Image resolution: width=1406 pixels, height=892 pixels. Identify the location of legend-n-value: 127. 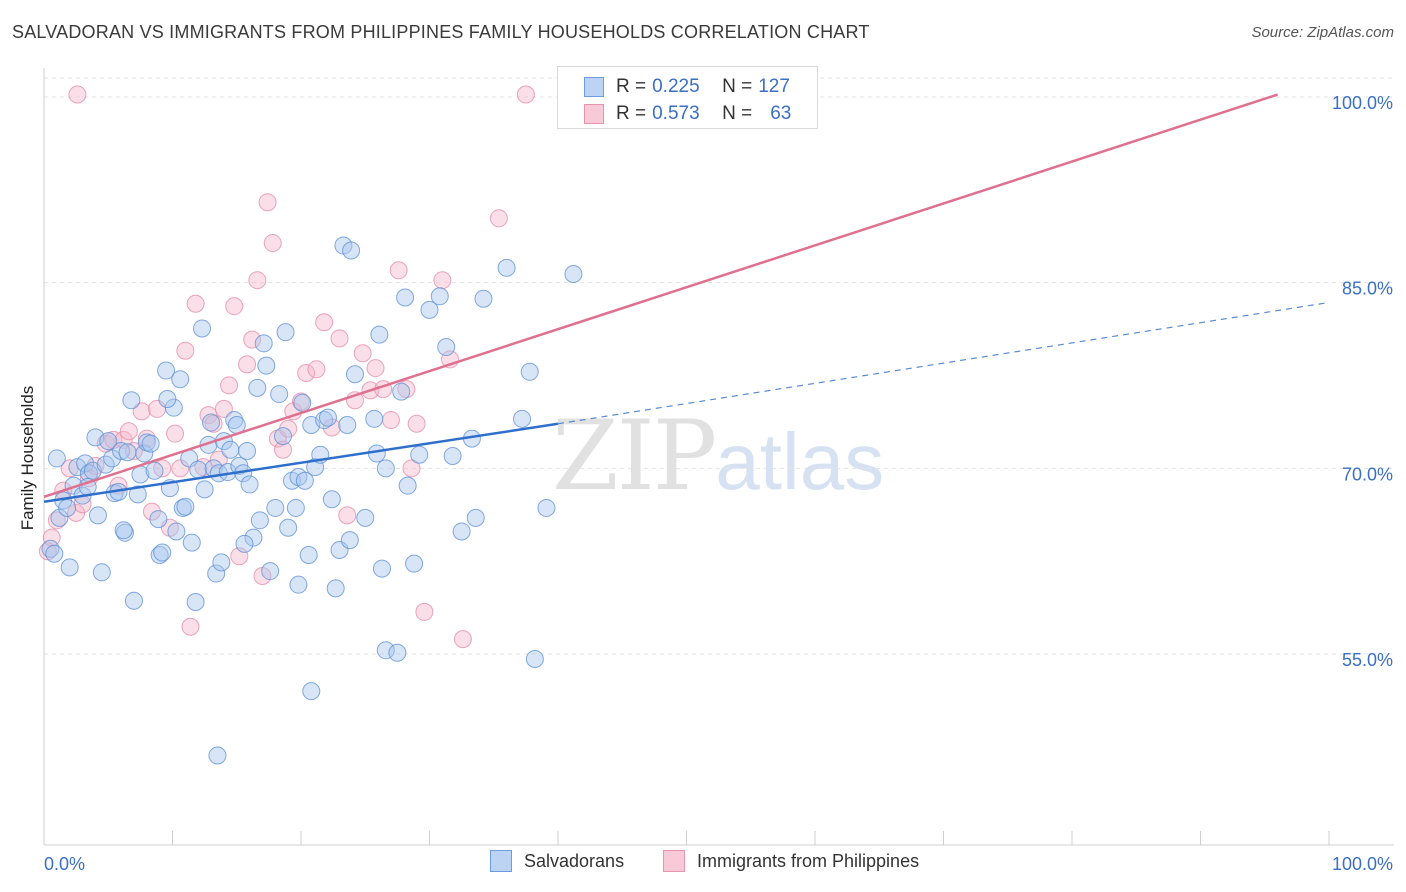
(774, 86).